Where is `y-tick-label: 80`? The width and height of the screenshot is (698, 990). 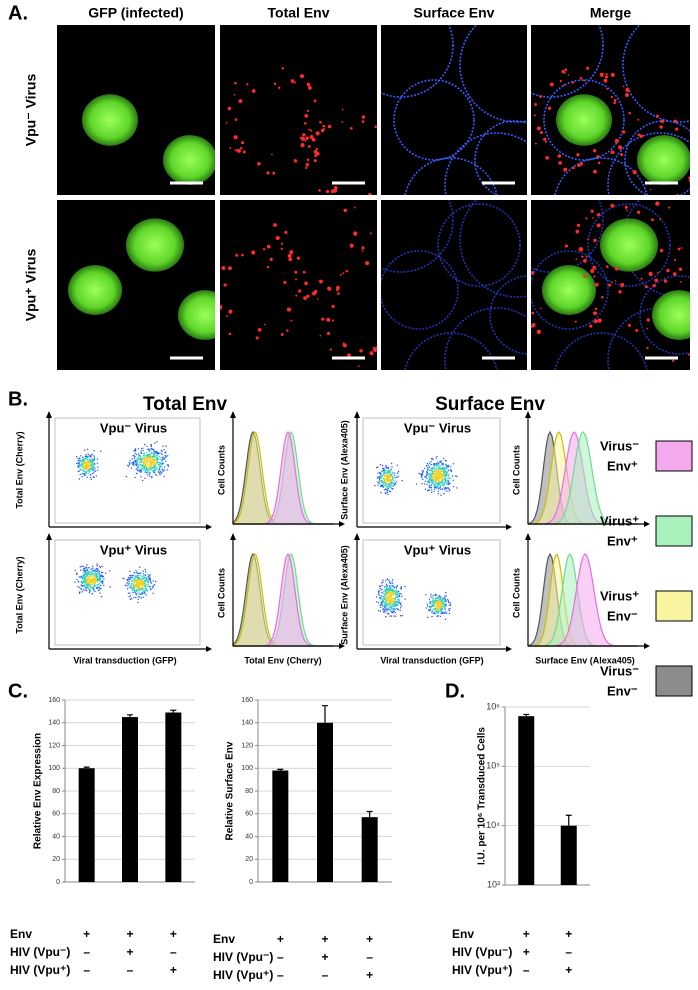
y-tick-label: 80 is located at coordinates (56, 791).